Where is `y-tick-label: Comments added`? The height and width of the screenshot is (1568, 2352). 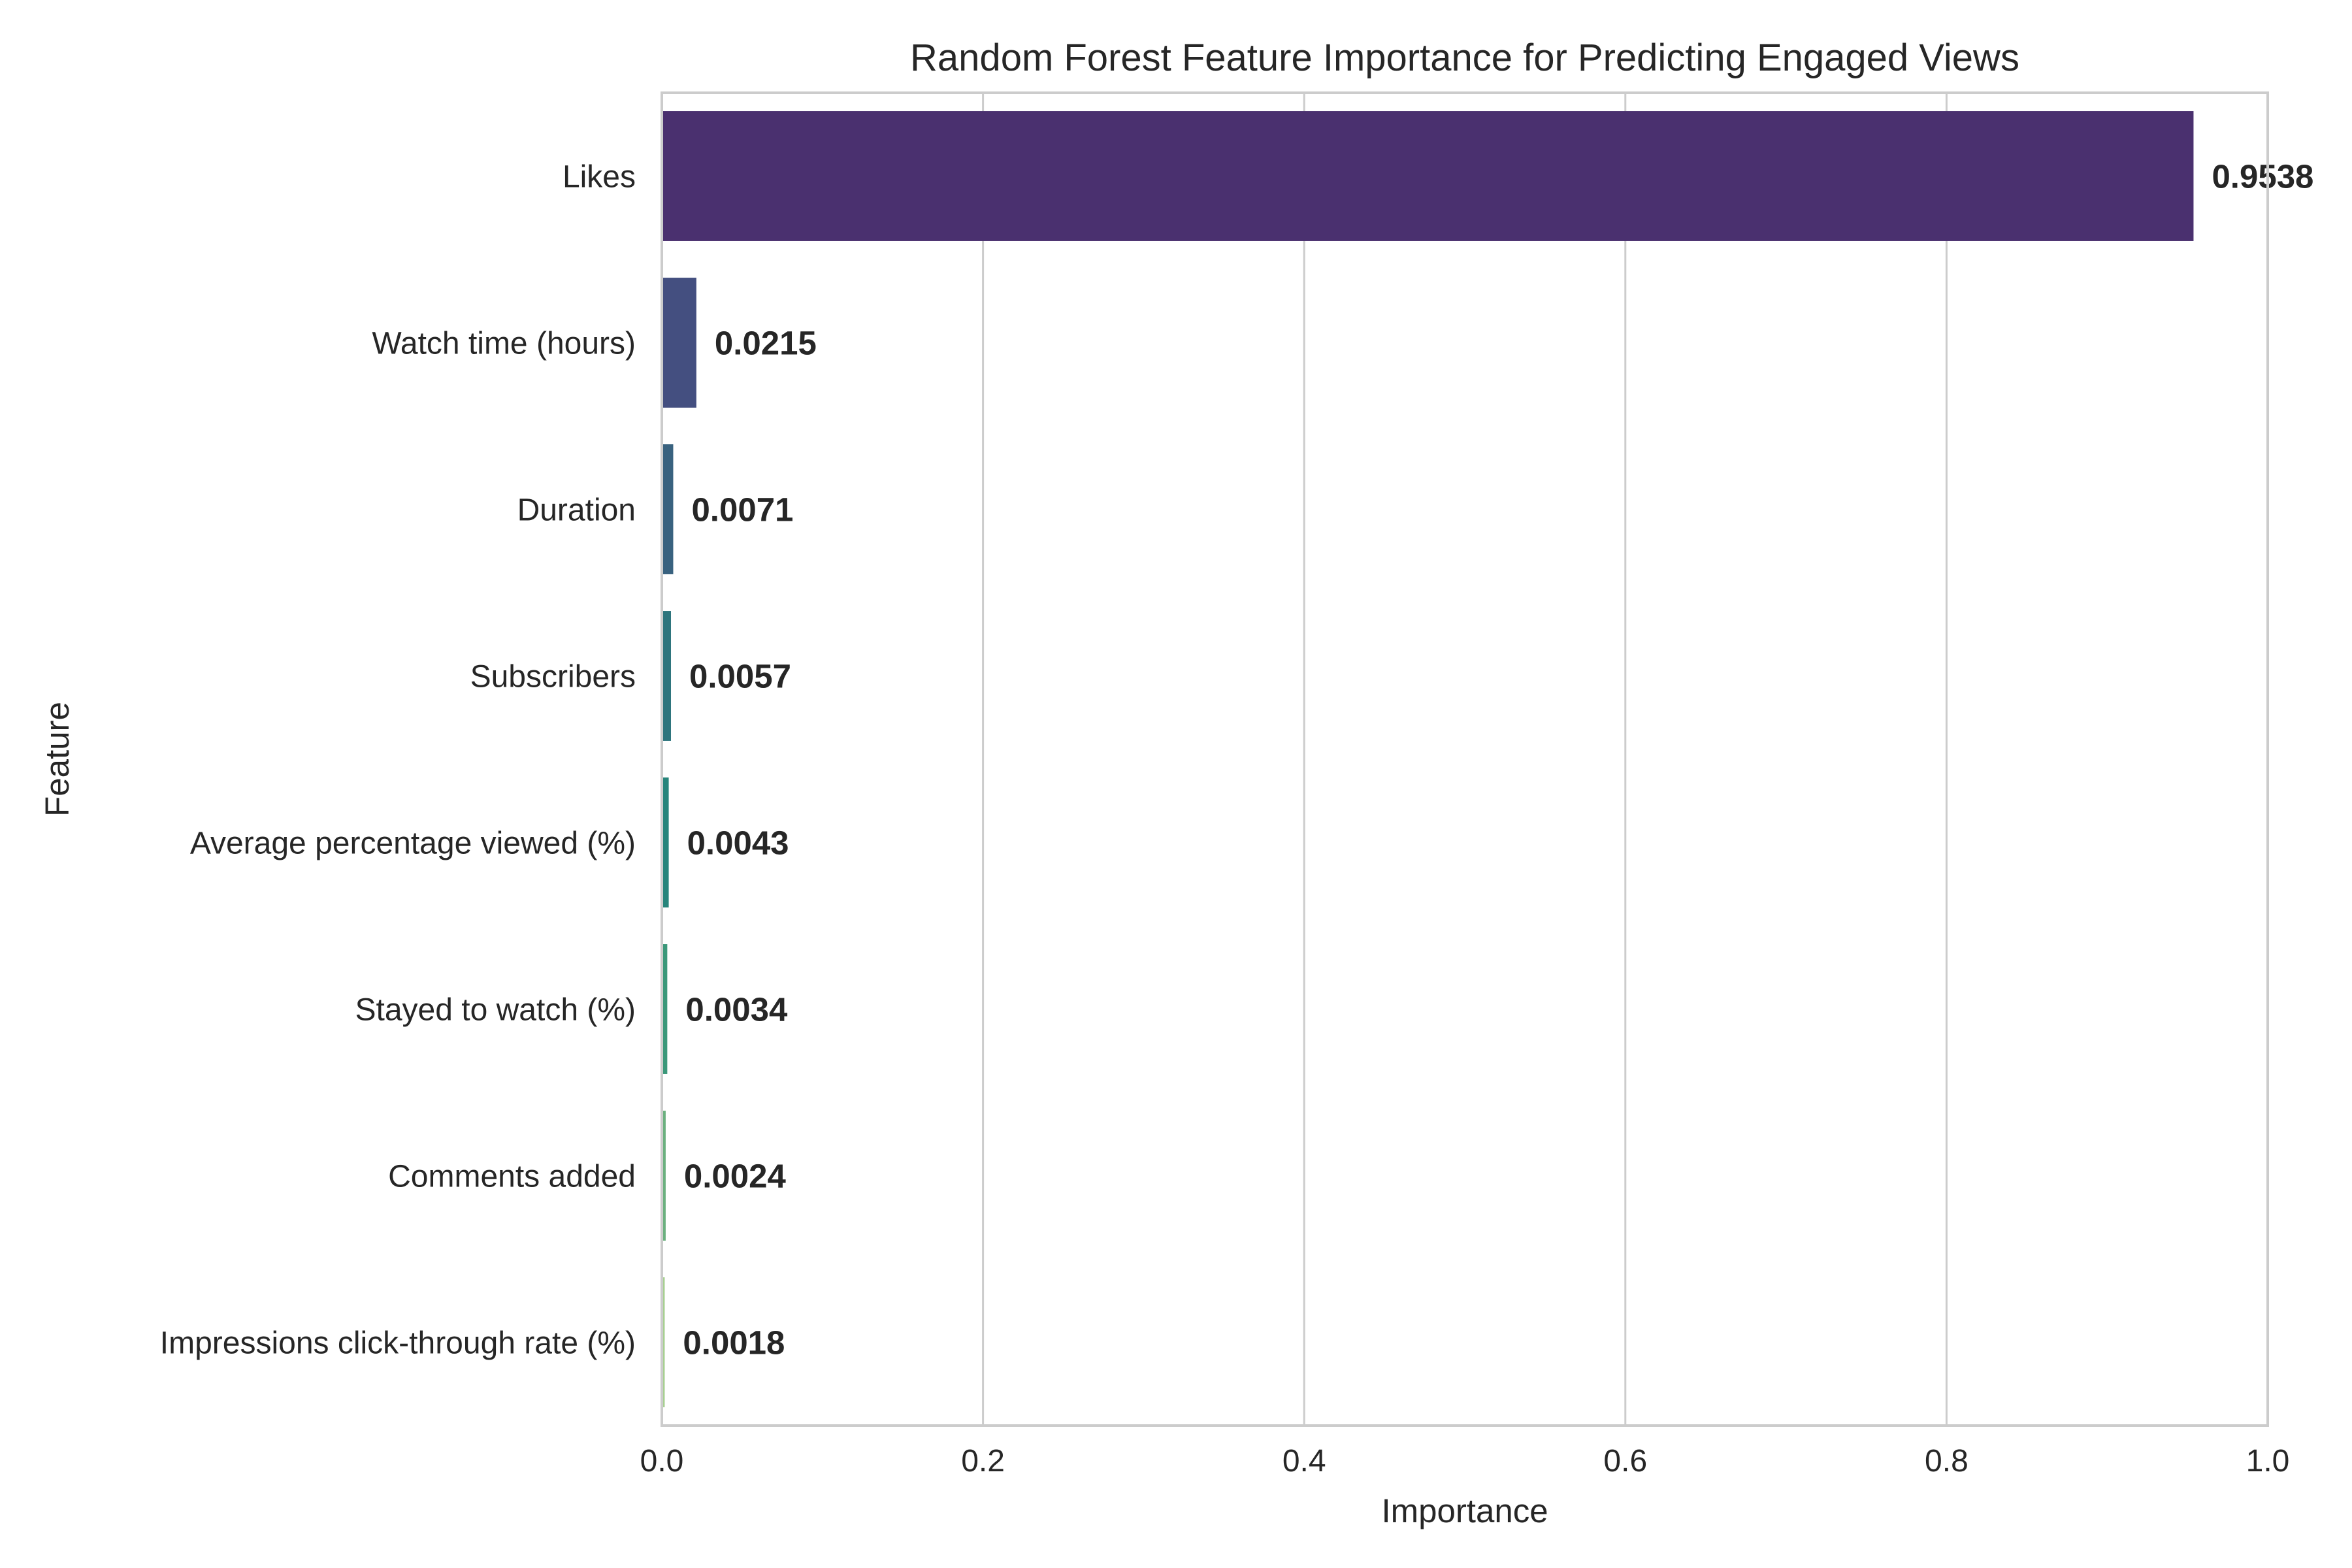 y-tick-label: Comments added is located at coordinates (512, 1177).